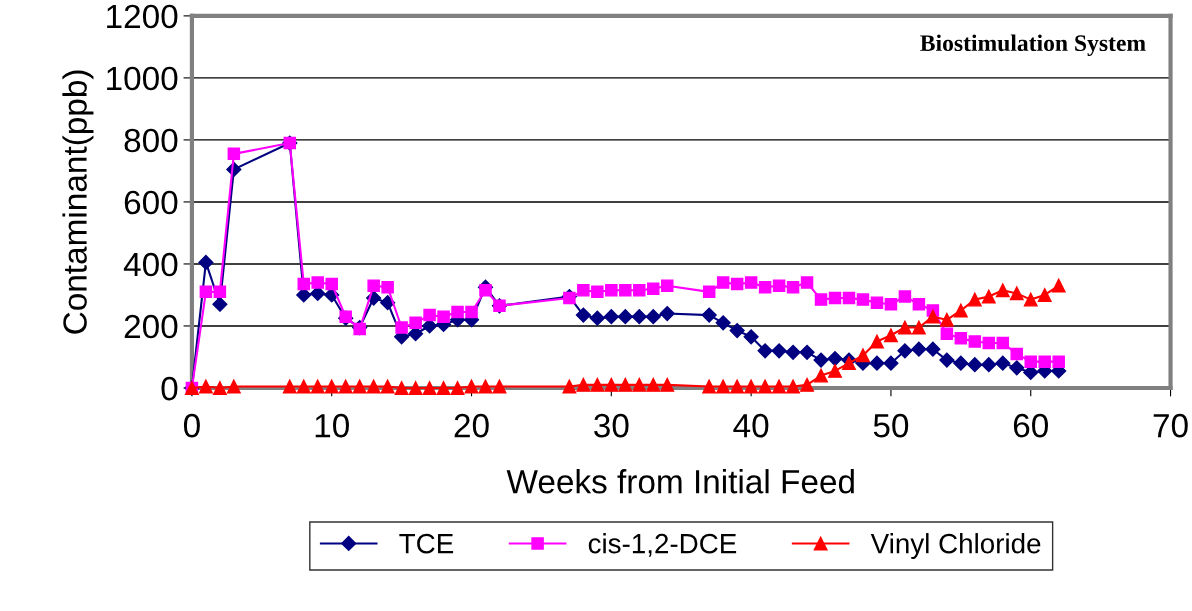  What do you see at coordinates (471, 425) in the screenshot?
I see `x-tick-label: 20` at bounding box center [471, 425].